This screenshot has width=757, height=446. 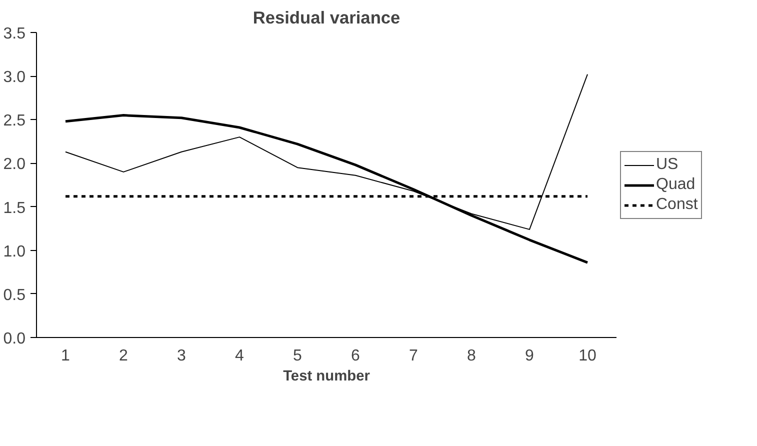 What do you see at coordinates (14, 165) in the screenshot?
I see `y-tick-label: 2.0` at bounding box center [14, 165].